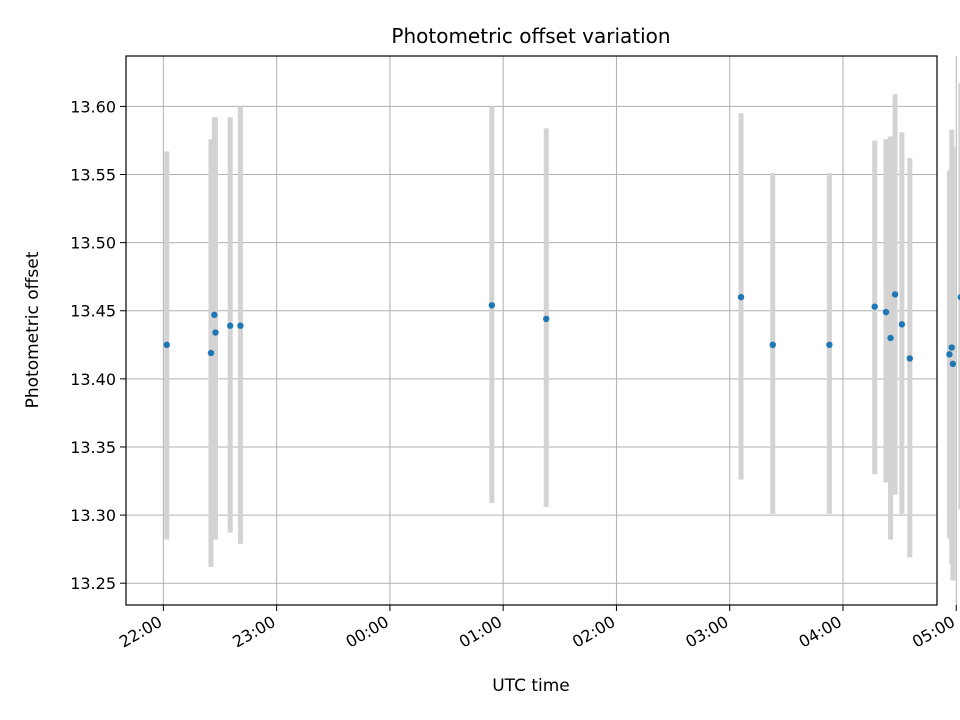  What do you see at coordinates (140, 632) in the screenshot?
I see `x-tick-label: 22:00` at bounding box center [140, 632].